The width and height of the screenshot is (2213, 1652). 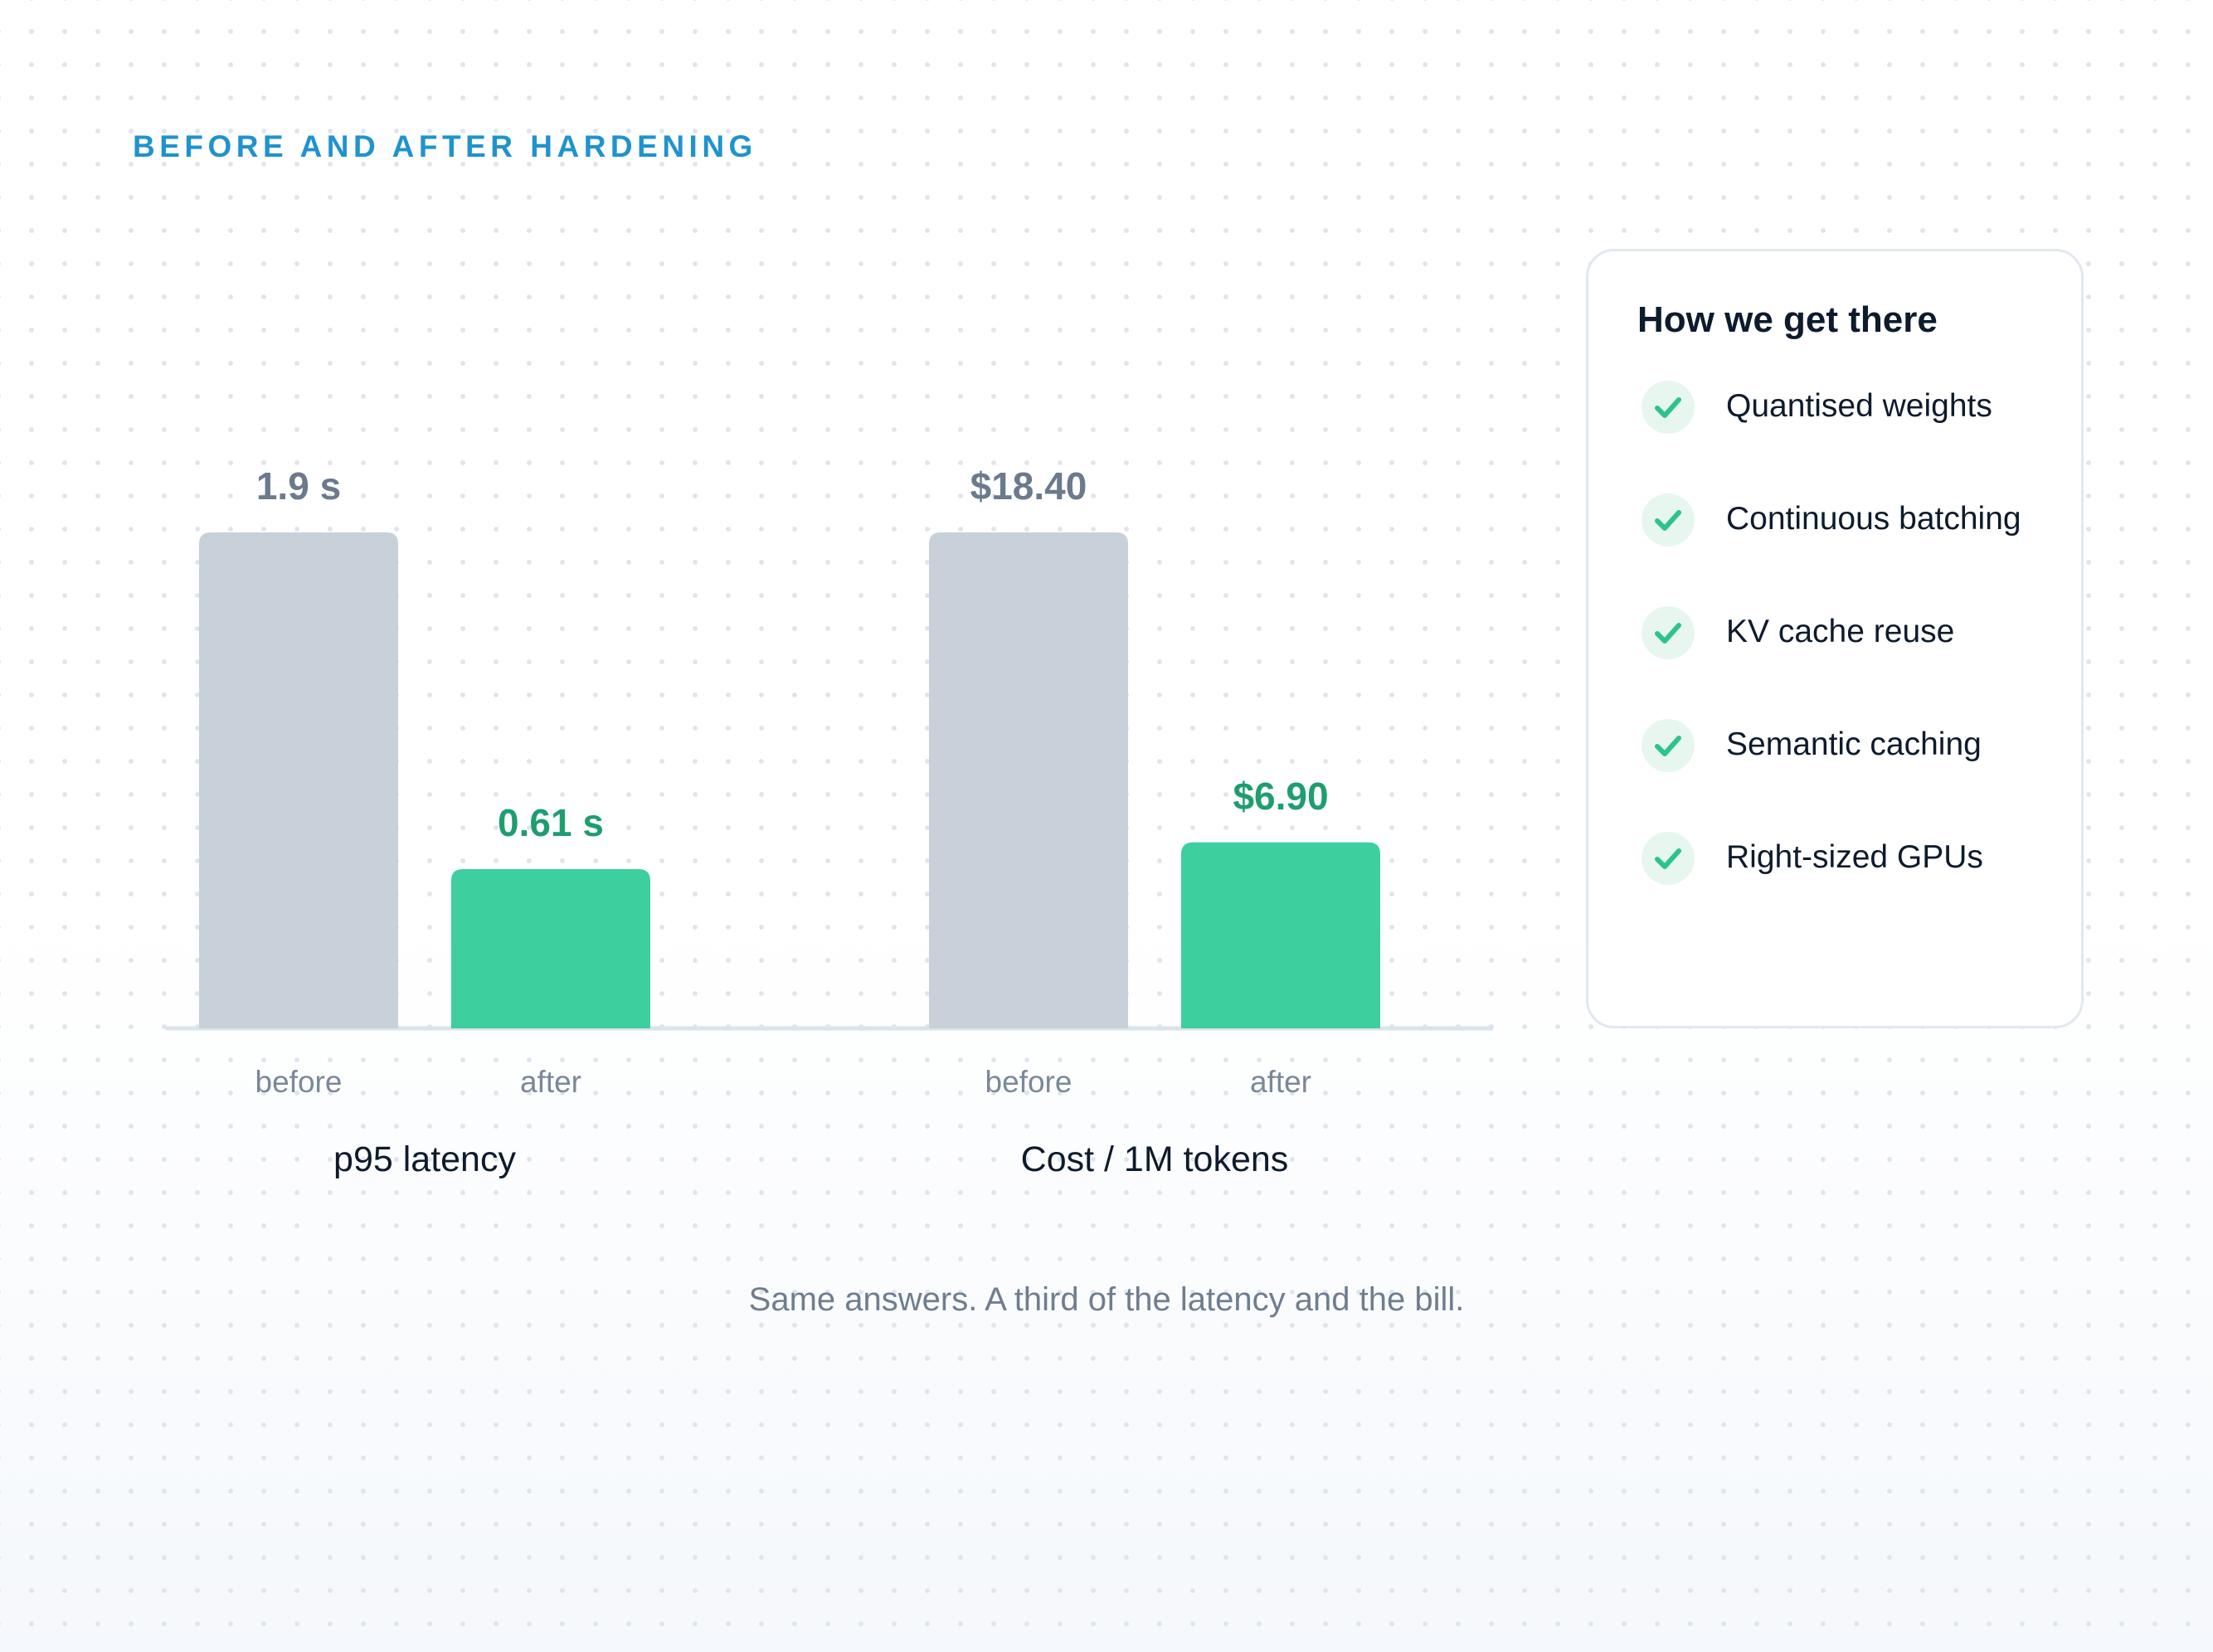 What do you see at coordinates (1280, 935) in the screenshot?
I see `bar-cost-after` at bounding box center [1280, 935].